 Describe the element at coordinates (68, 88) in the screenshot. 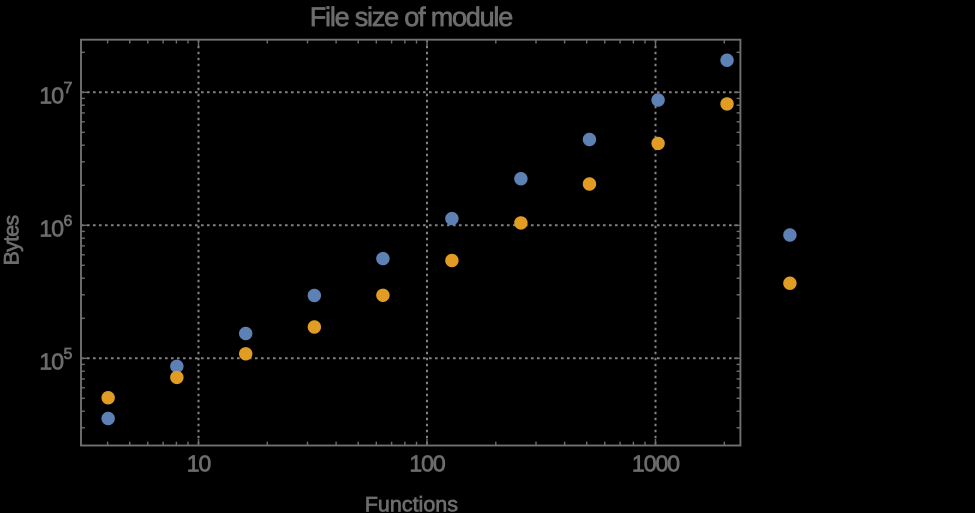

I see `svg-text: 7` at that location.